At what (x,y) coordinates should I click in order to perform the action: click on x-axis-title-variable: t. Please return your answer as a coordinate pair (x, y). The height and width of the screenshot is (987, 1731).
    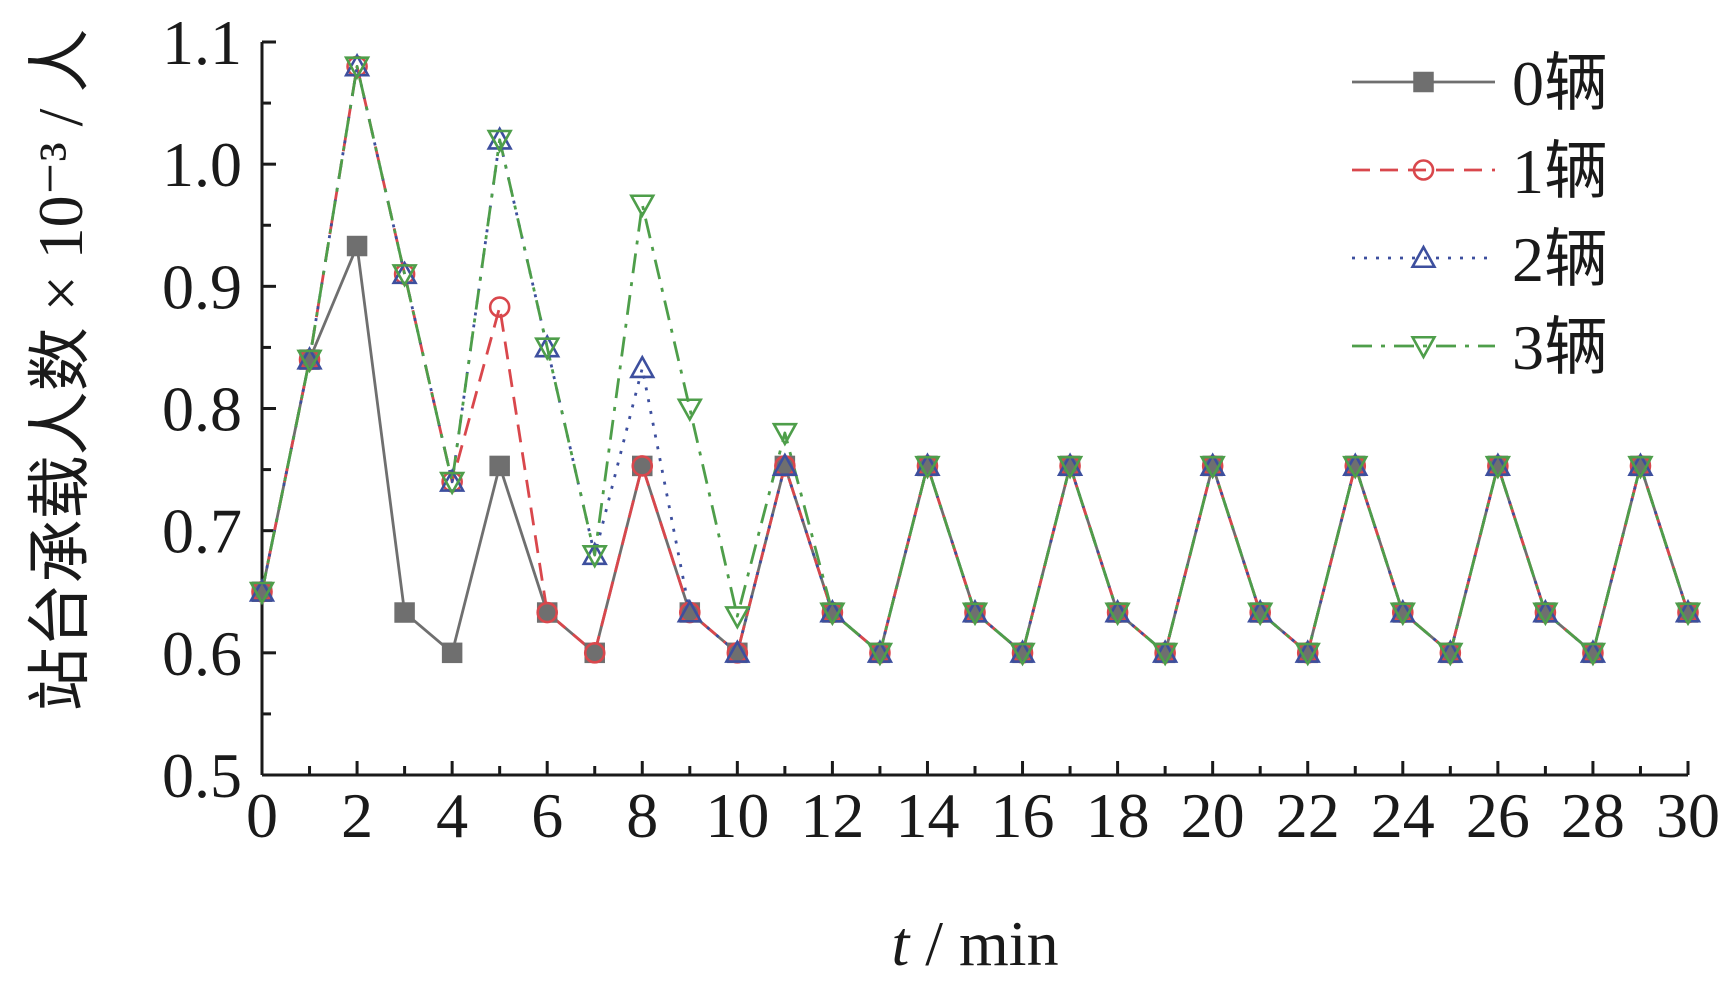
    Looking at the image, I should click on (901, 943).